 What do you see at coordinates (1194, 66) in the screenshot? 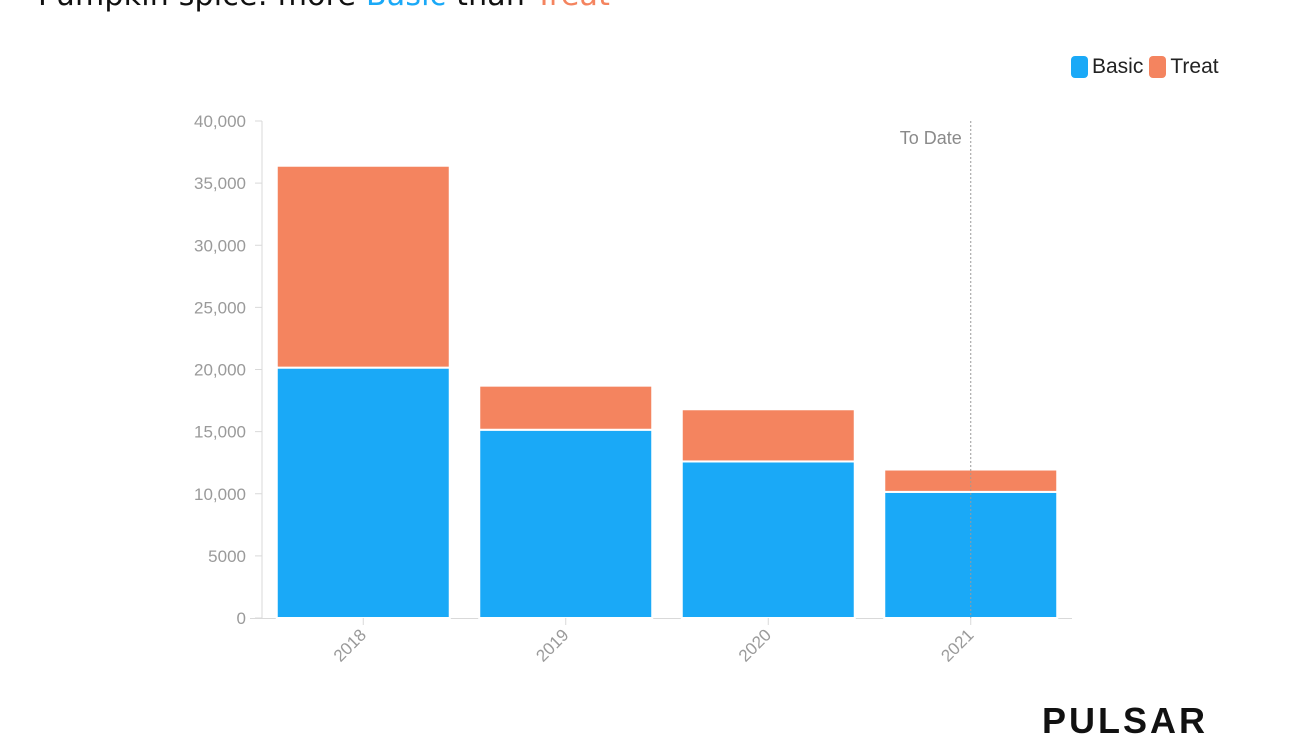
I see `legend-label-treat: Treat` at bounding box center [1194, 66].